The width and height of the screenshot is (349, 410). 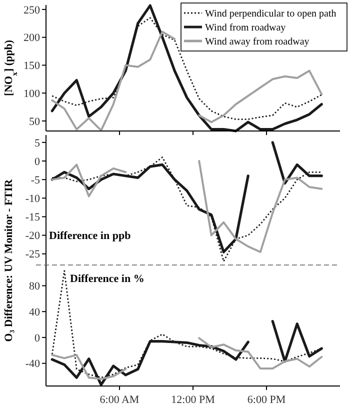 What do you see at coordinates (193, 400) in the screenshot?
I see `x-tick-label: 12:00 PM` at bounding box center [193, 400].